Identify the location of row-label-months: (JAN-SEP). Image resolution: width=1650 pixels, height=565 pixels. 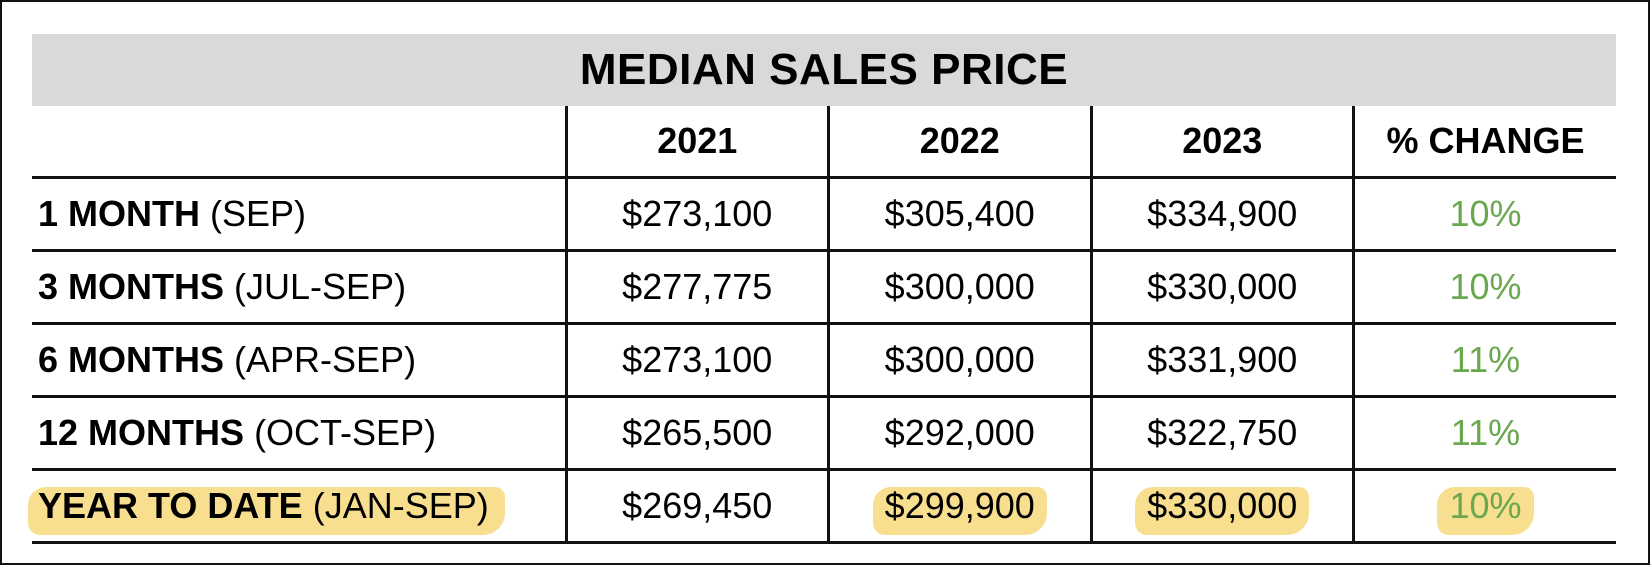
(400, 505).